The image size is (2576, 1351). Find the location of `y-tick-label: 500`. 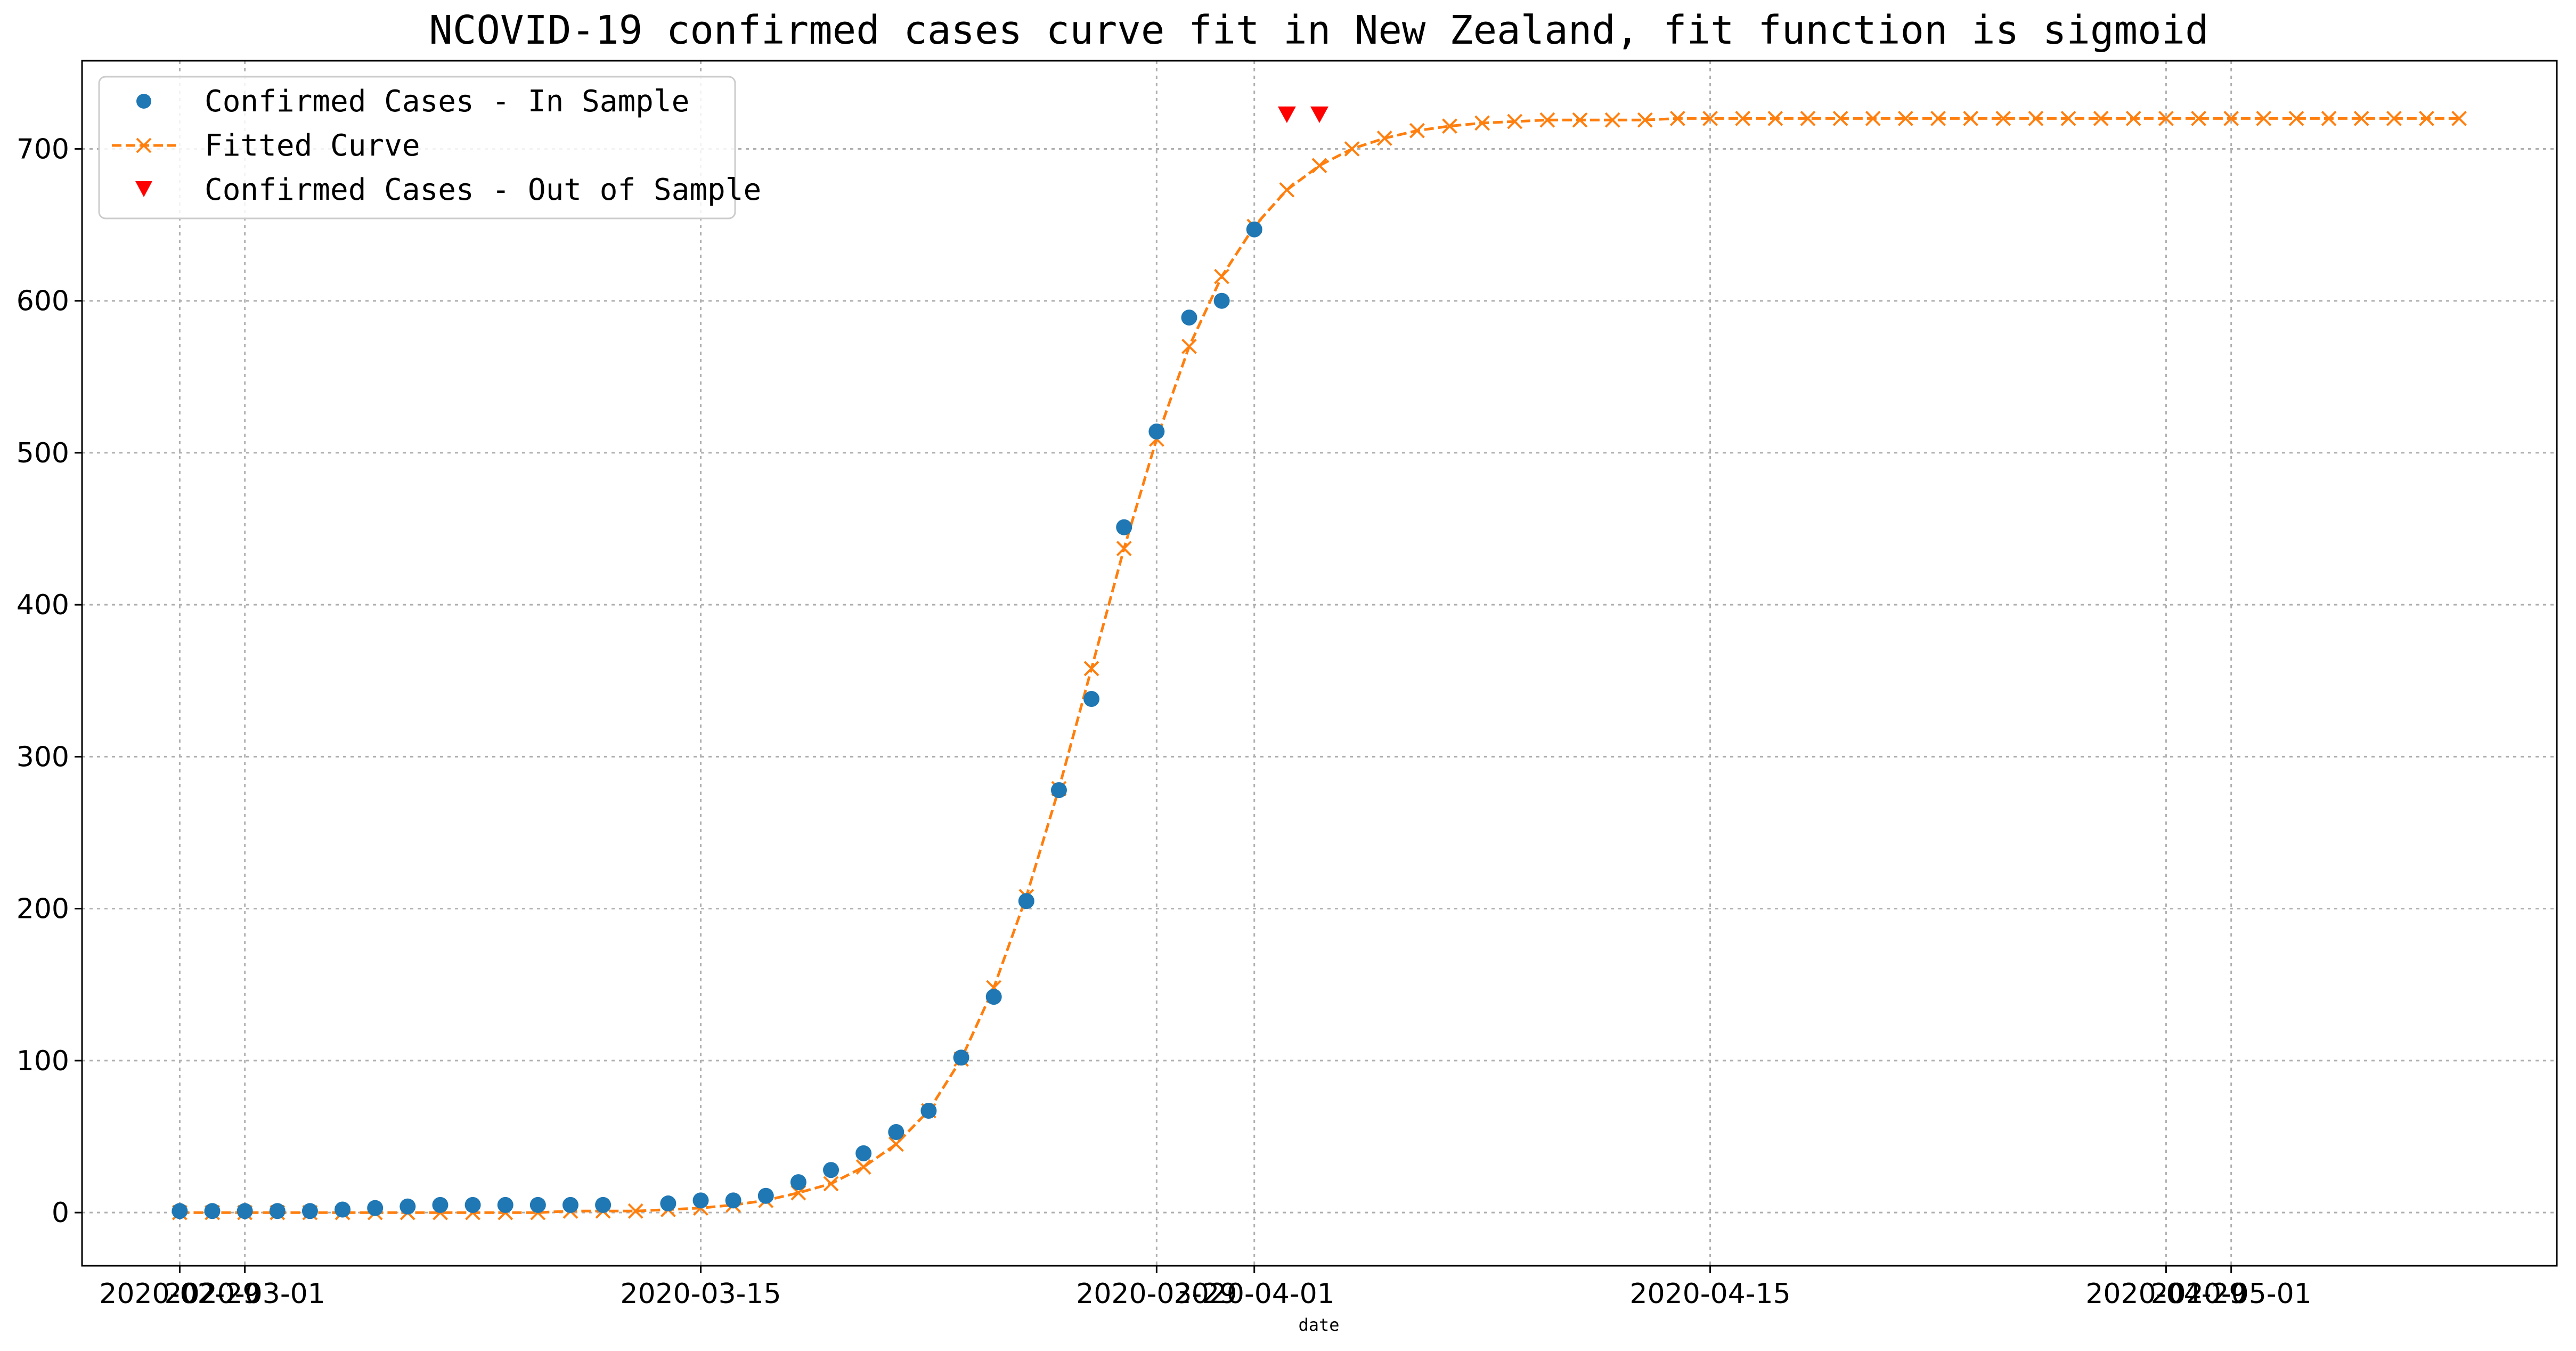

y-tick-label: 500 is located at coordinates (43, 453).